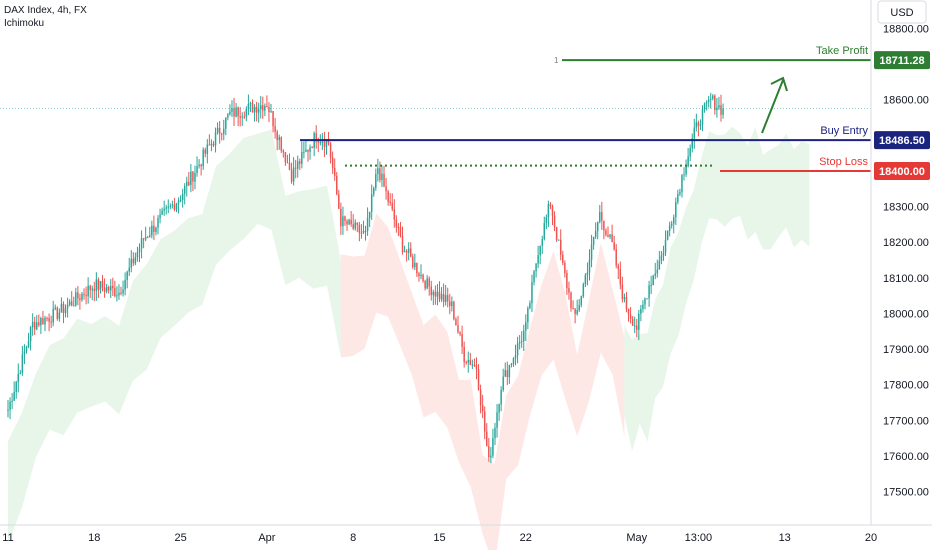 The width and height of the screenshot is (932, 550). What do you see at coordinates (901, 13) in the screenshot?
I see `currency-label: USD` at bounding box center [901, 13].